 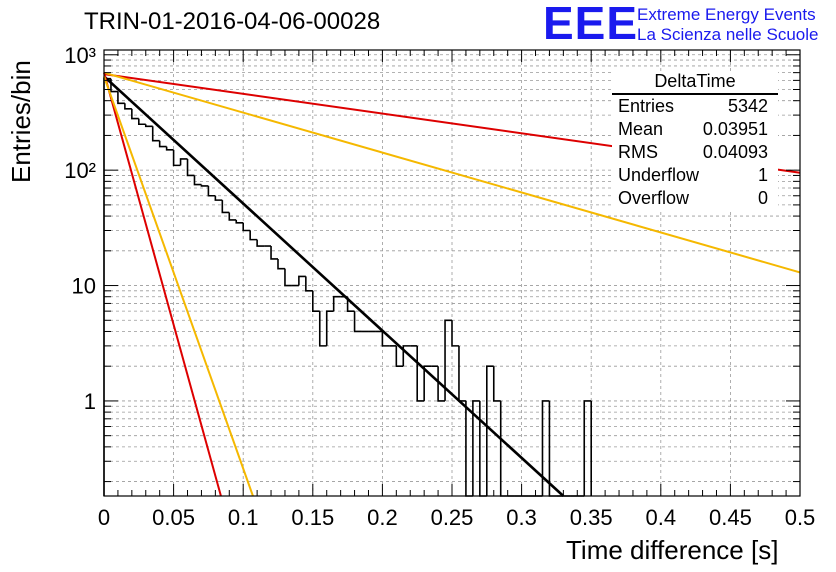 I want to click on eee-logo: EEE, so click(x=591, y=24).